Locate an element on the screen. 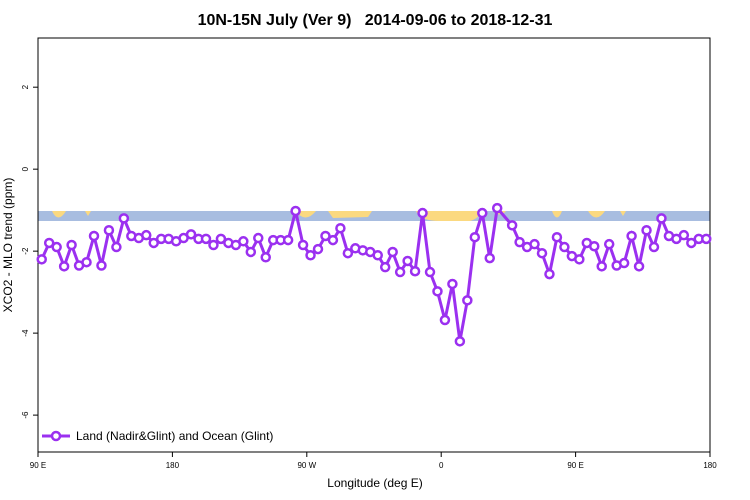  legend-label: Land (Nadir&Glint) and Ocean (Glint) is located at coordinates (174, 436).